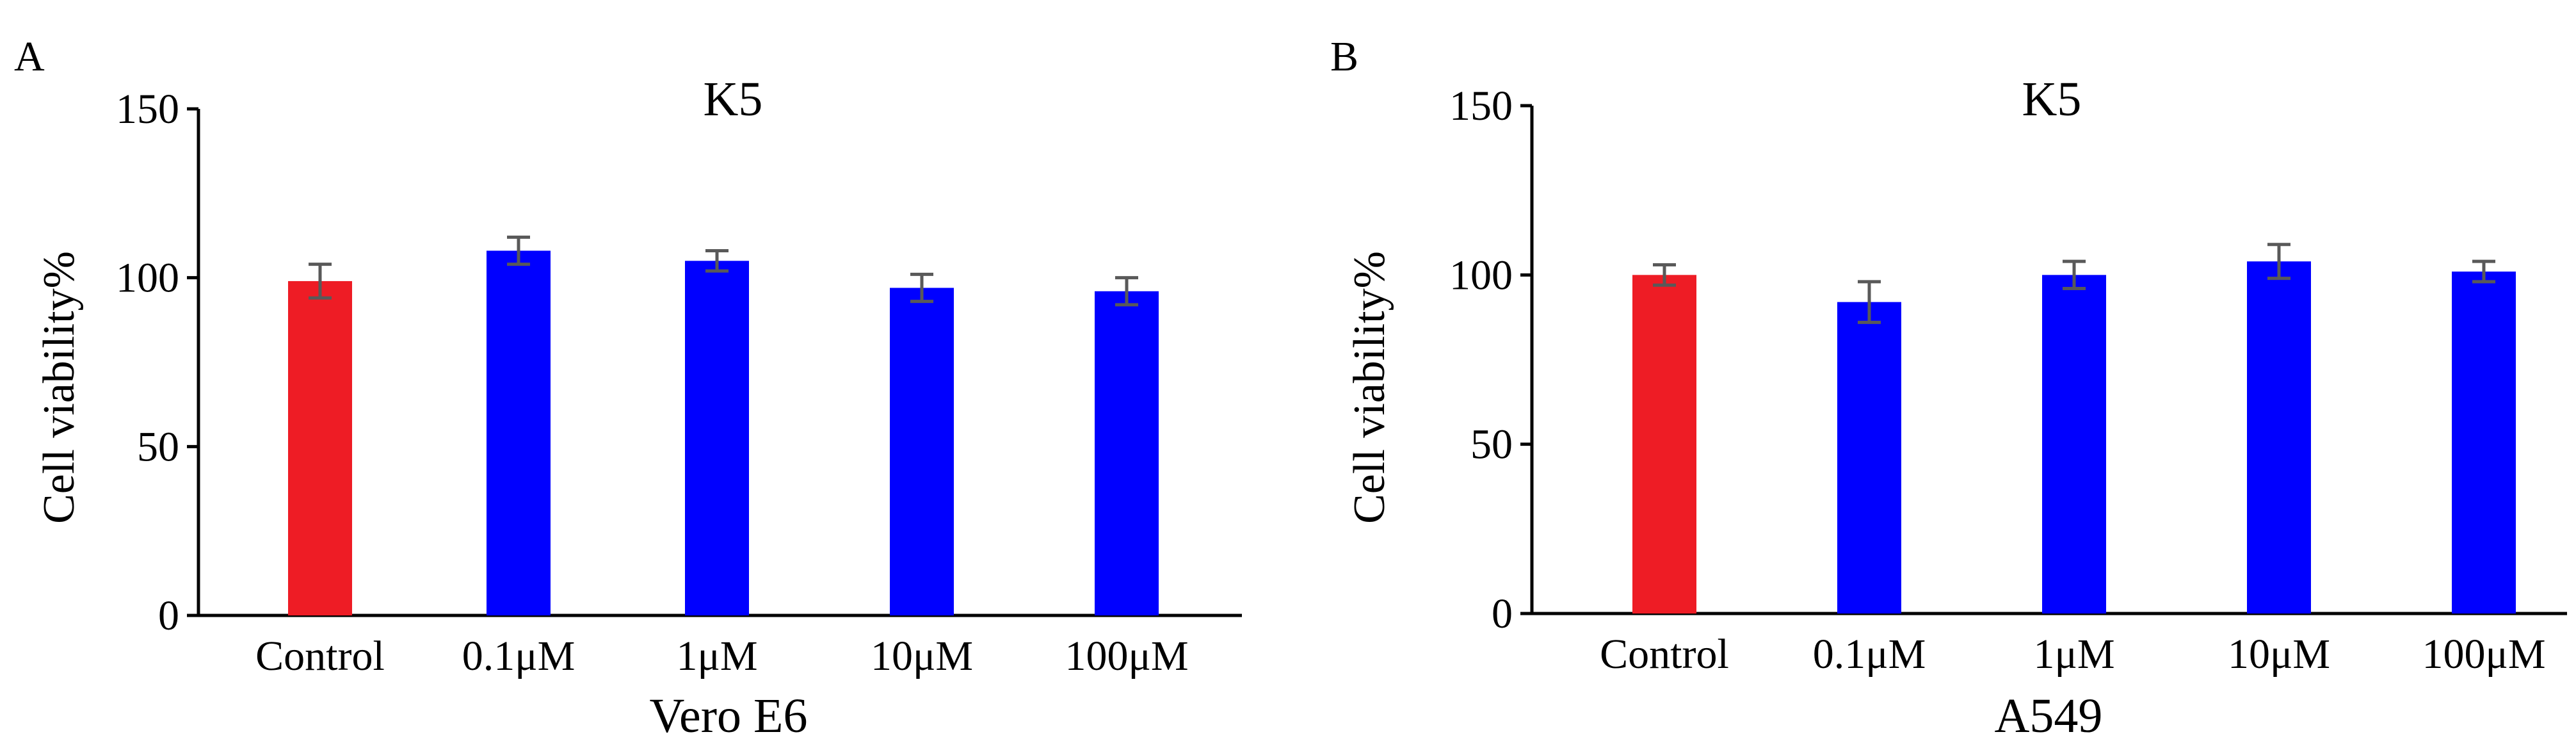 Image resolution: width=2576 pixels, height=748 pixels. I want to click on panel-a-y-axis-title: Cell viability%, so click(59, 388).